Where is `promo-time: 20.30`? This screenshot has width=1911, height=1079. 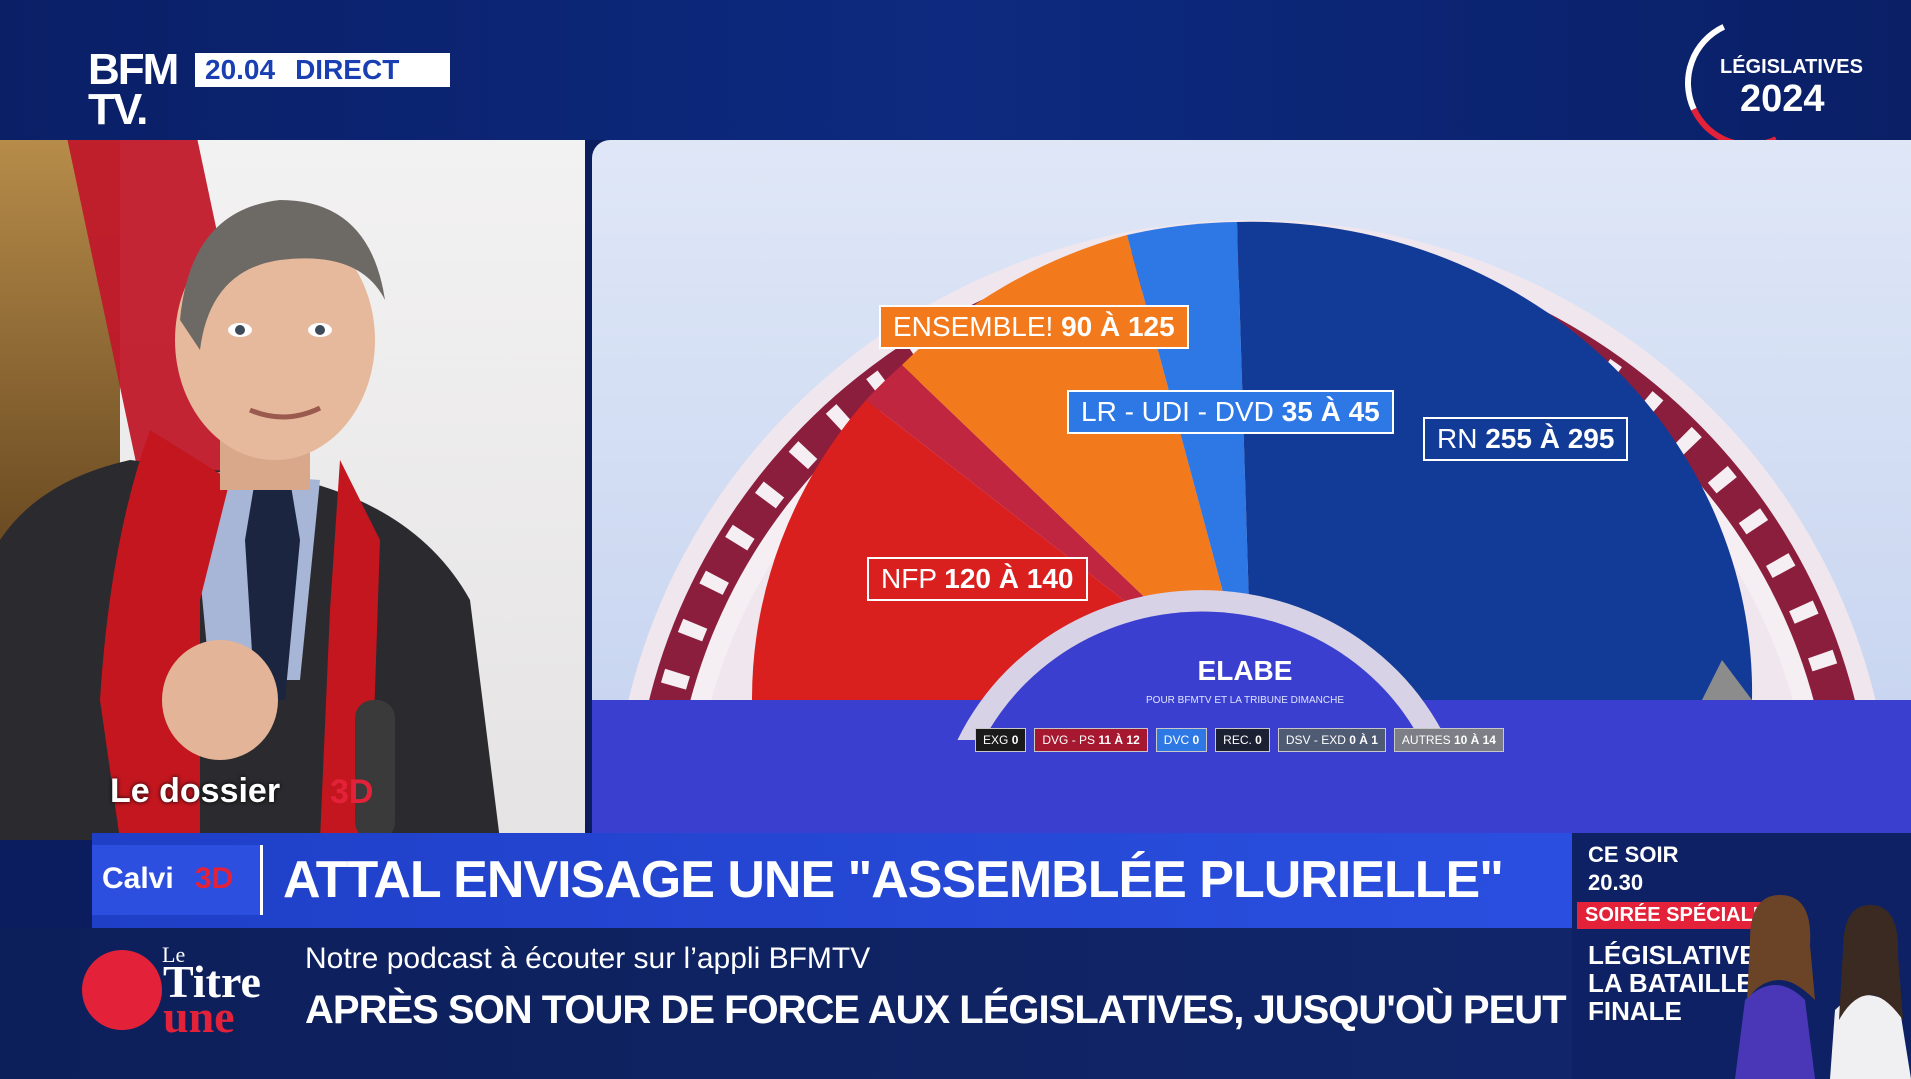 promo-time: 20.30 is located at coordinates (1616, 882).